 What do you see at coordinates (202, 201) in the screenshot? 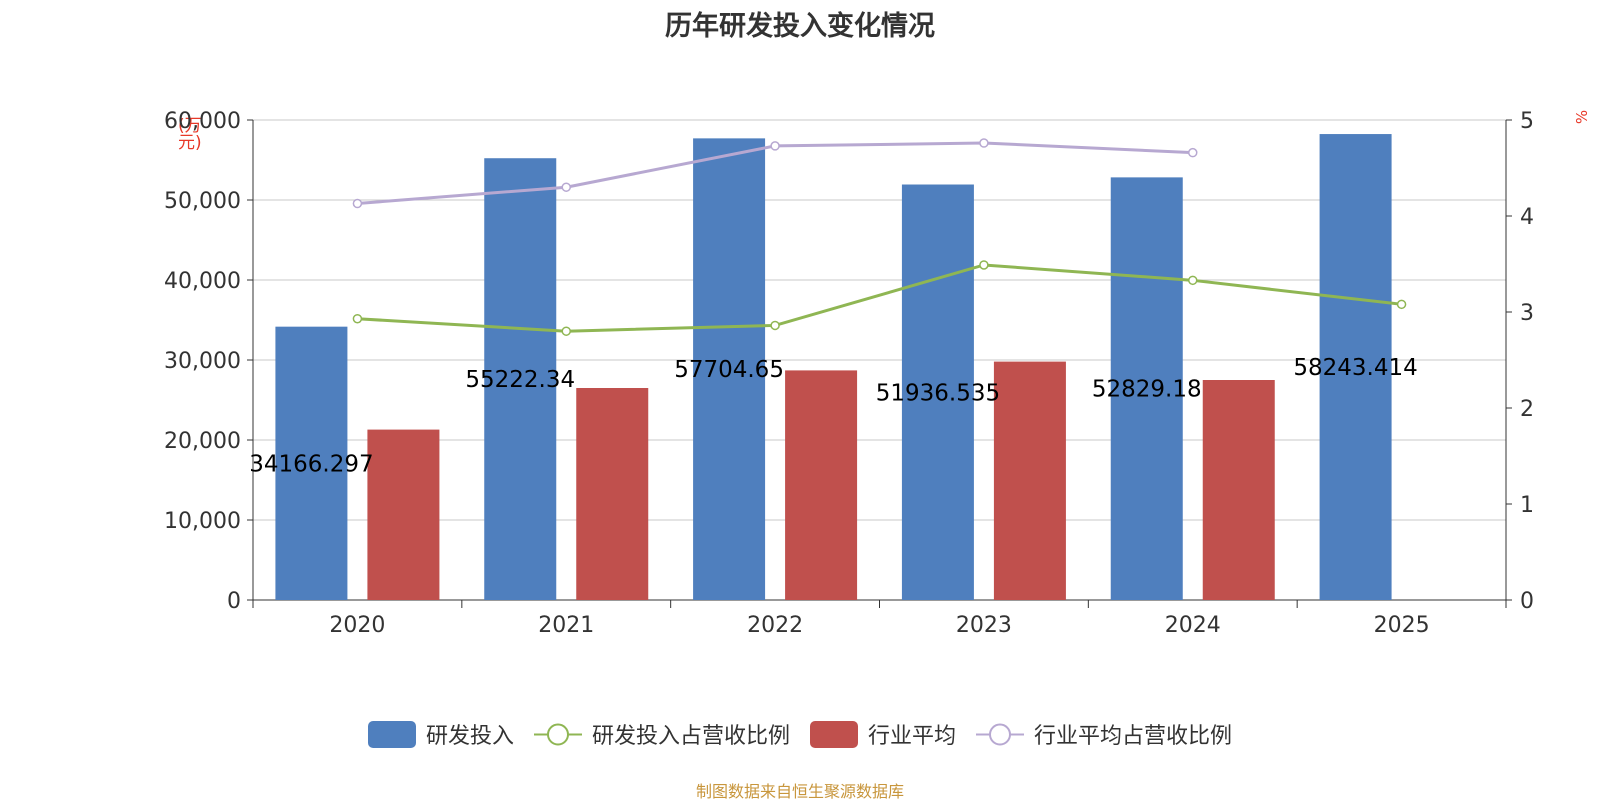
I see `left-axis-tick-label: 50,000` at bounding box center [202, 201].